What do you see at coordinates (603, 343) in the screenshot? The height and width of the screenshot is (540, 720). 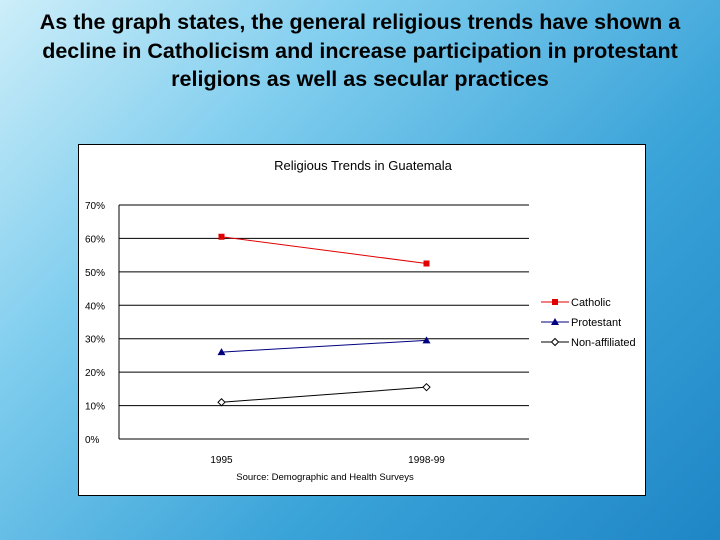 I see `legend-label: Non-affiliated` at bounding box center [603, 343].